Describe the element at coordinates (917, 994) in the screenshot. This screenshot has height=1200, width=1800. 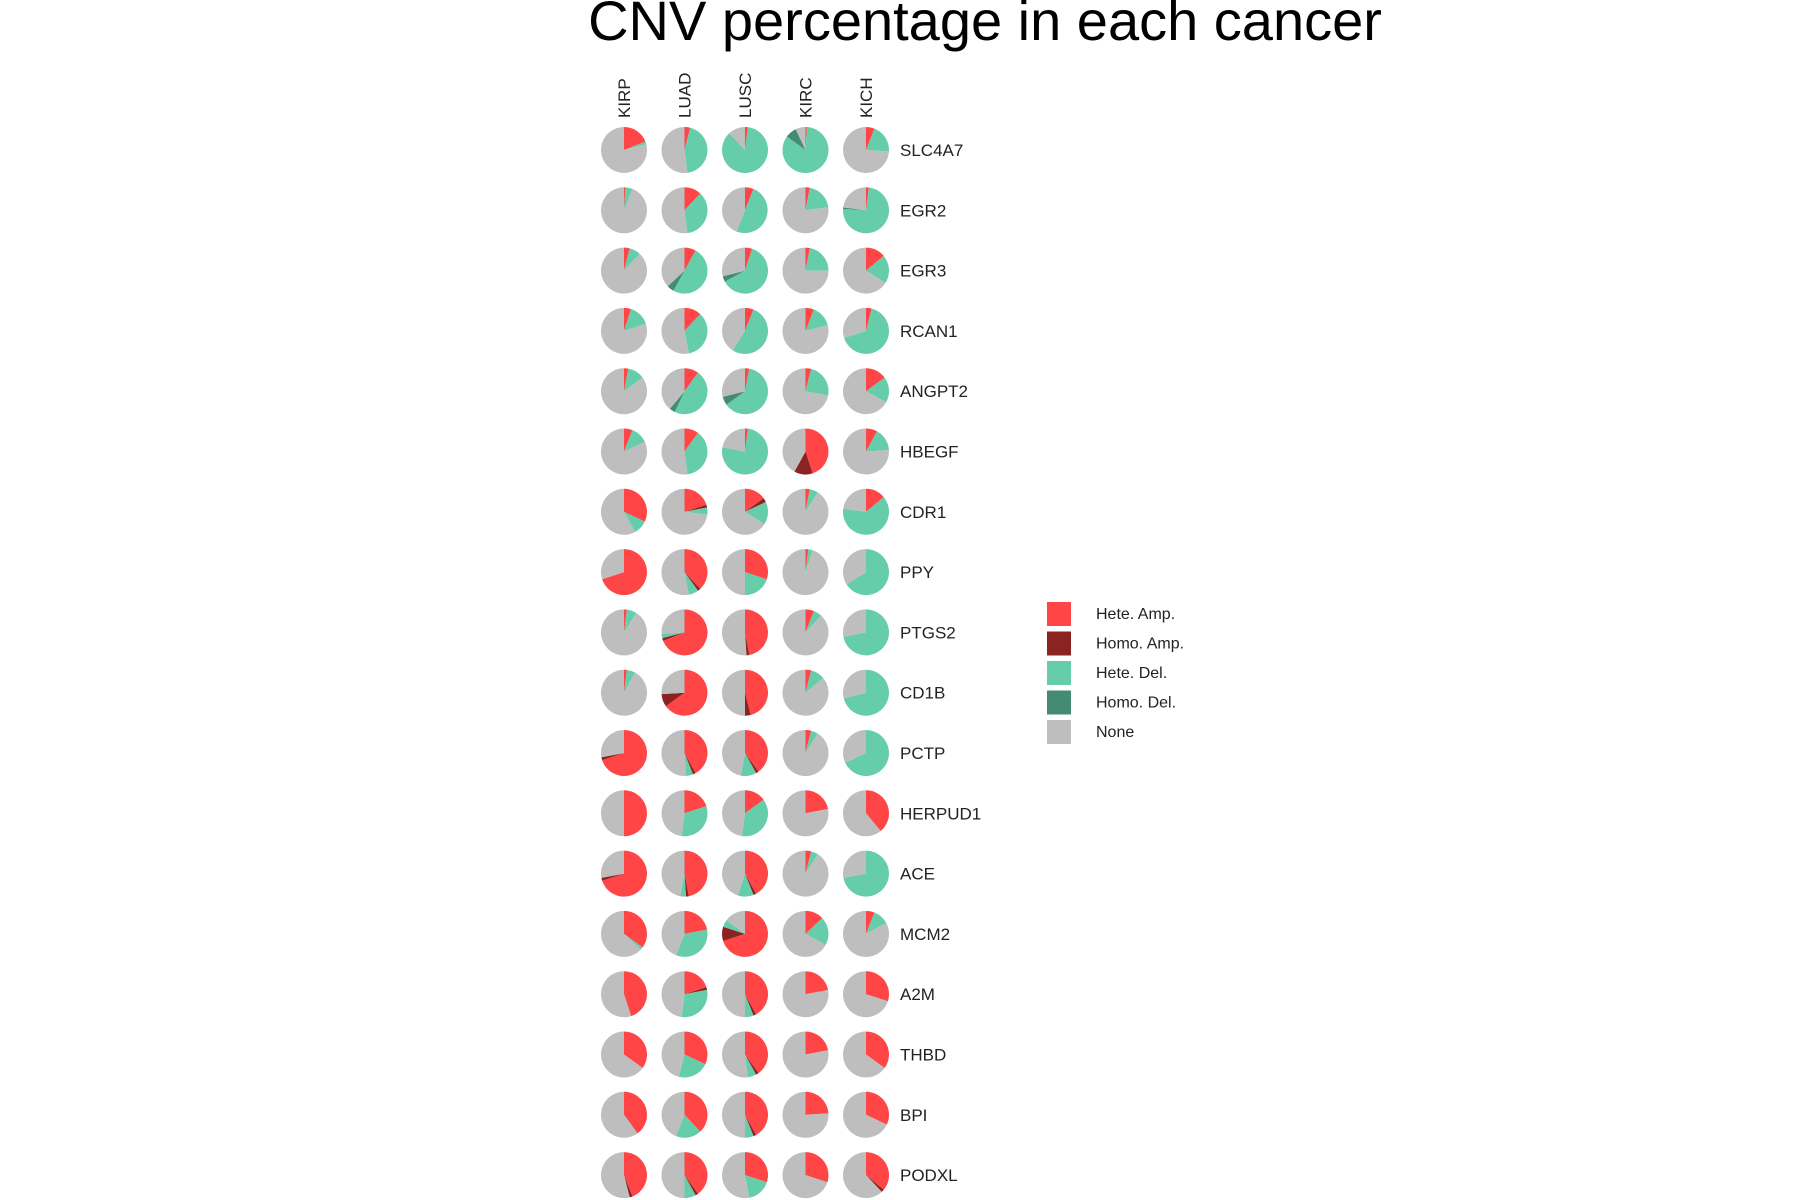
I see `gene-label-a2m: A2M` at that location.